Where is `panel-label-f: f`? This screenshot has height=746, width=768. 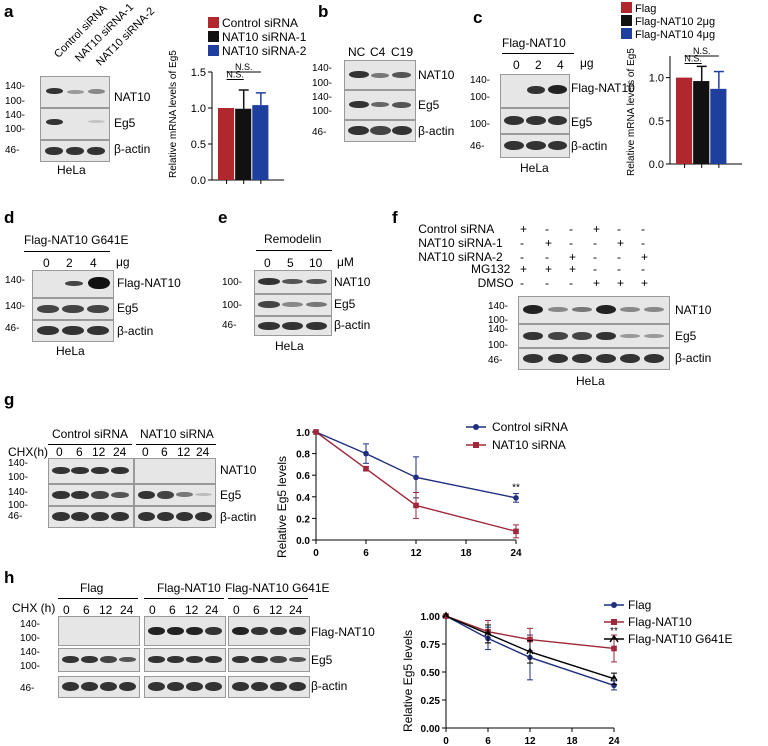
panel-label-f: f is located at coordinates (395, 217).